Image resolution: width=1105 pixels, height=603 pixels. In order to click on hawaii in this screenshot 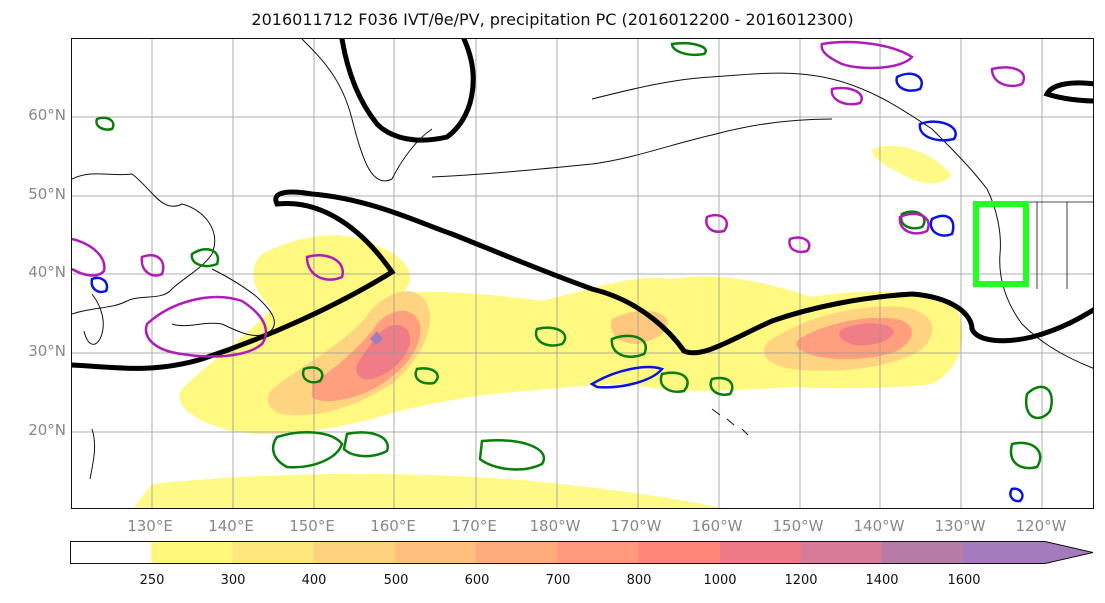, I will do `click(730, 422)`.